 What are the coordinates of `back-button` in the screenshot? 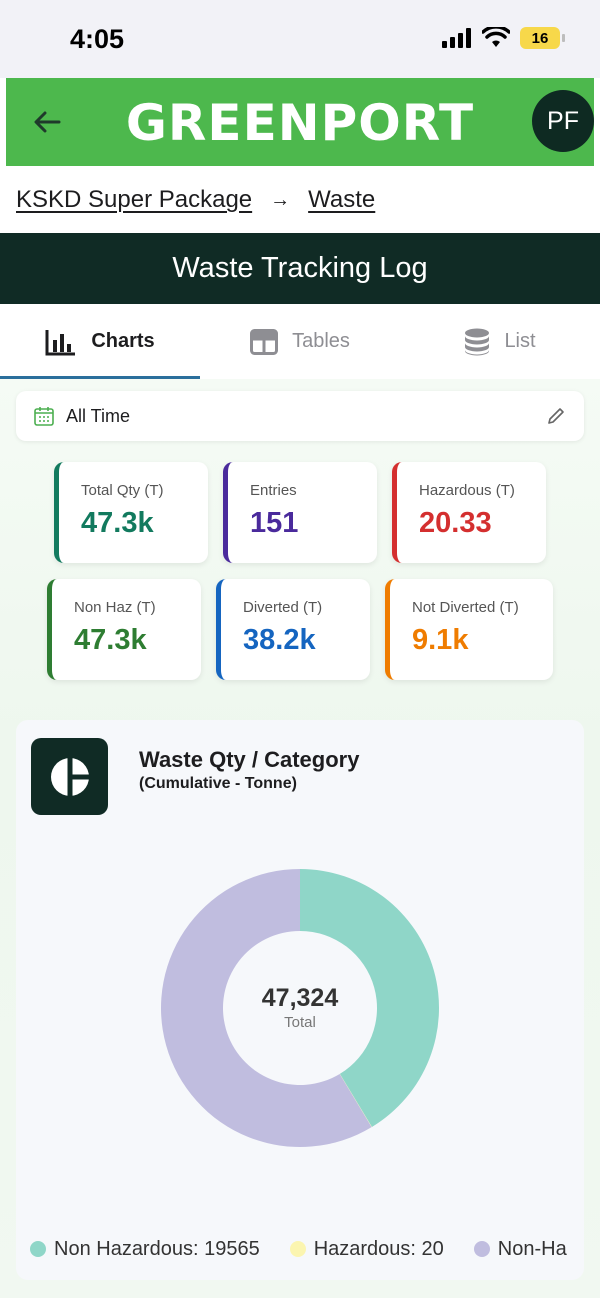 It's located at (47, 122).